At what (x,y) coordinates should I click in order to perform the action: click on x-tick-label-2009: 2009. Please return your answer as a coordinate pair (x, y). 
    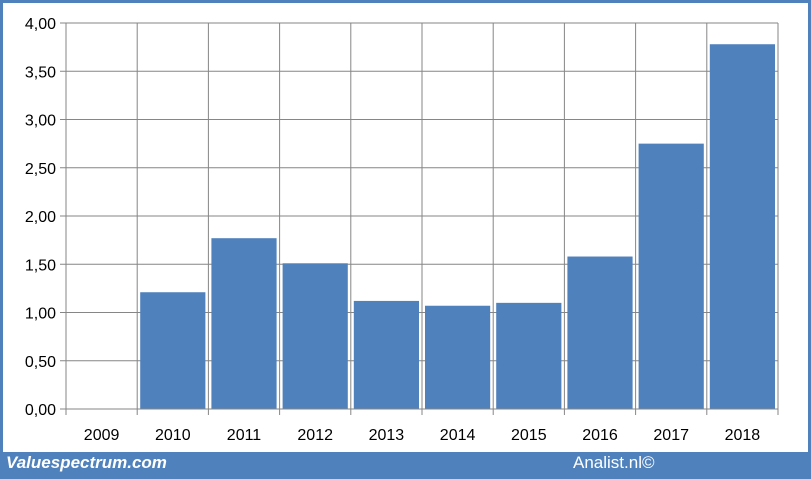
    Looking at the image, I should click on (102, 435).